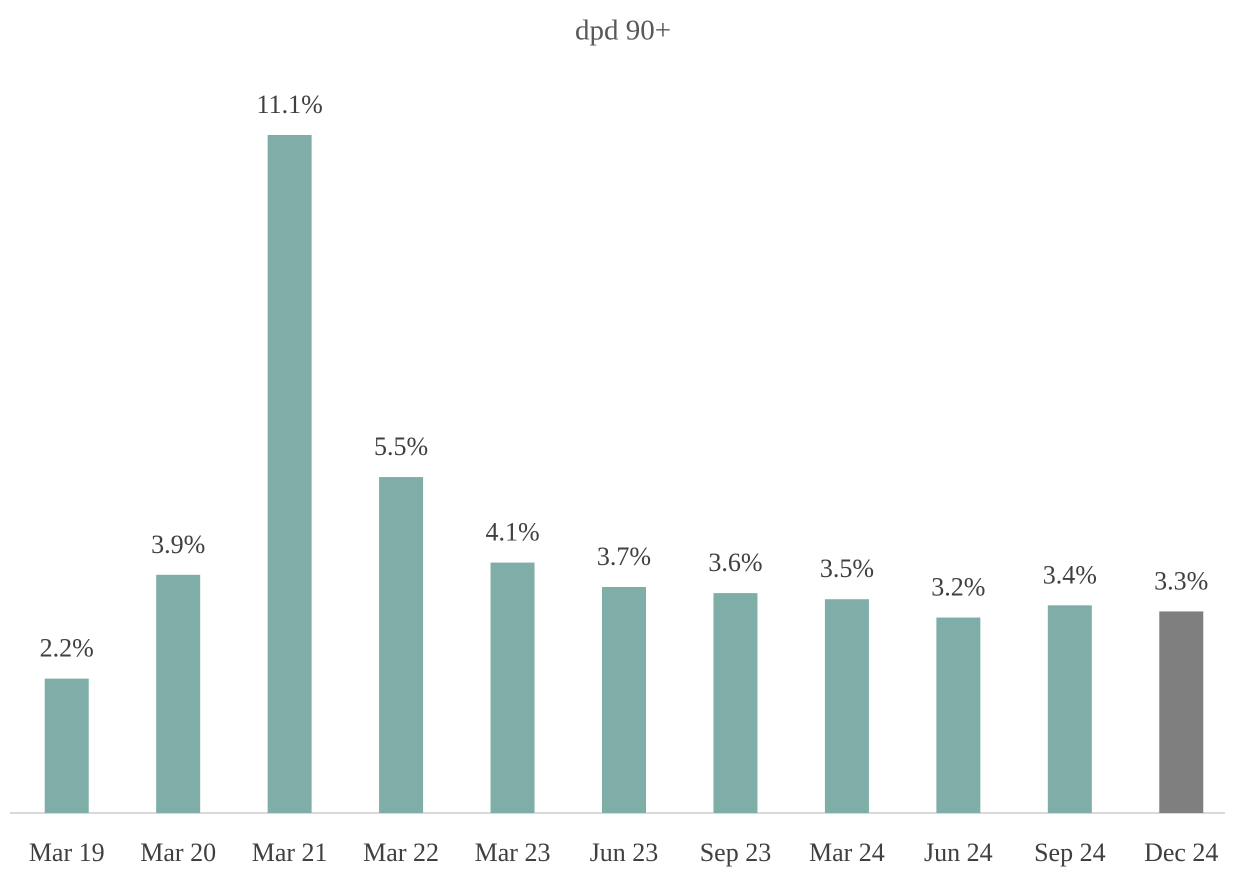 The image size is (1235, 873). I want to click on x-tick-label: Mar 23, so click(513, 852).